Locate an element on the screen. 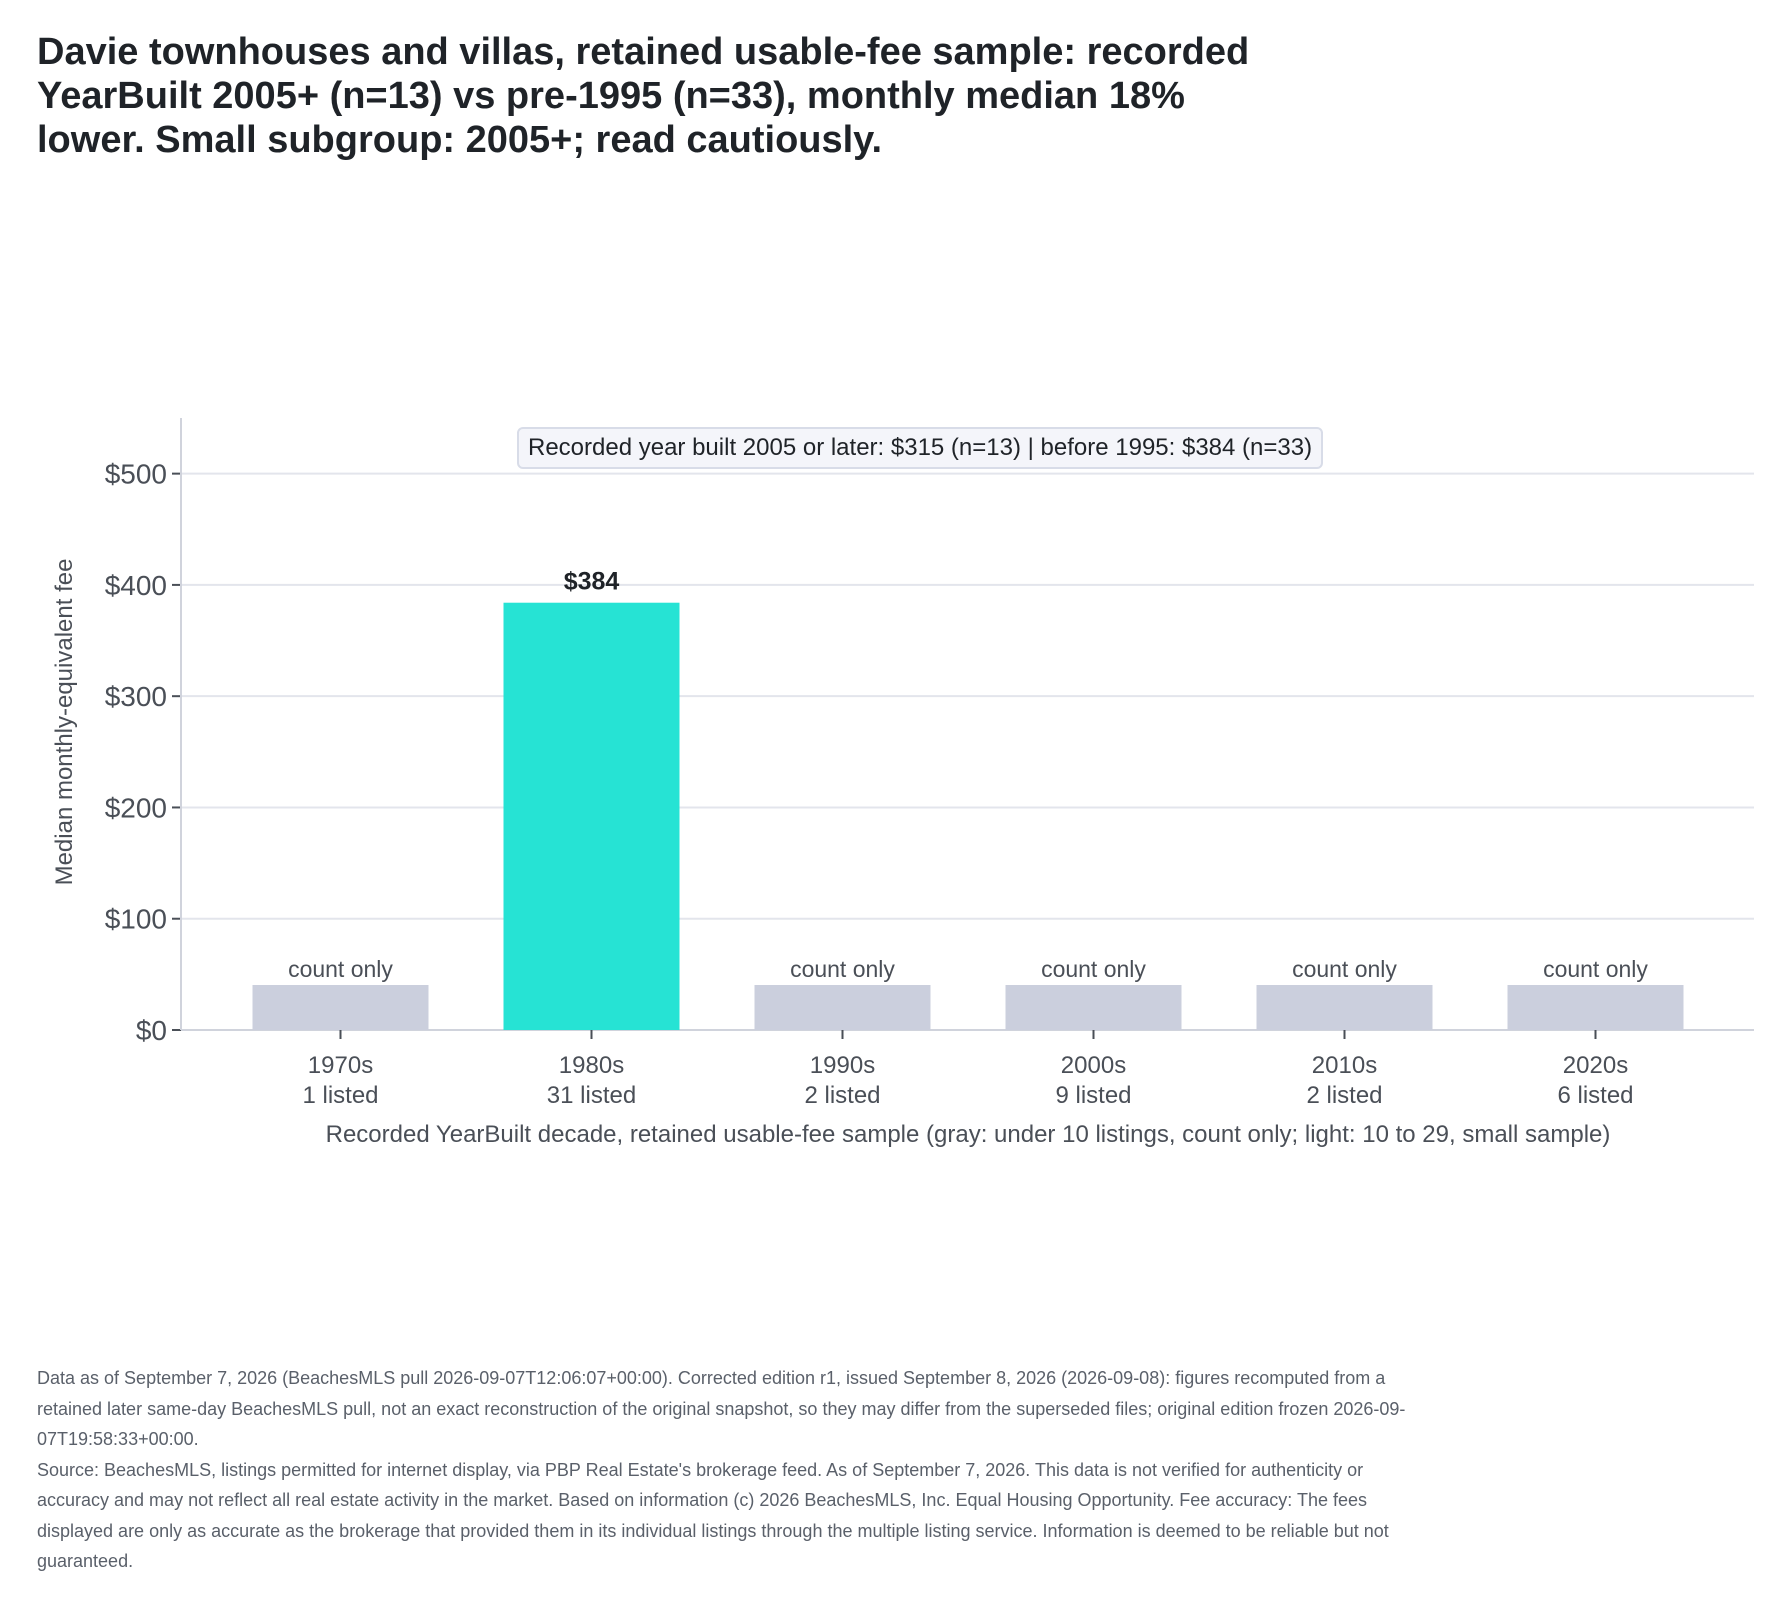 This screenshot has width=1782, height=1605. bar-1990s-count-only is located at coordinates (842, 1007).